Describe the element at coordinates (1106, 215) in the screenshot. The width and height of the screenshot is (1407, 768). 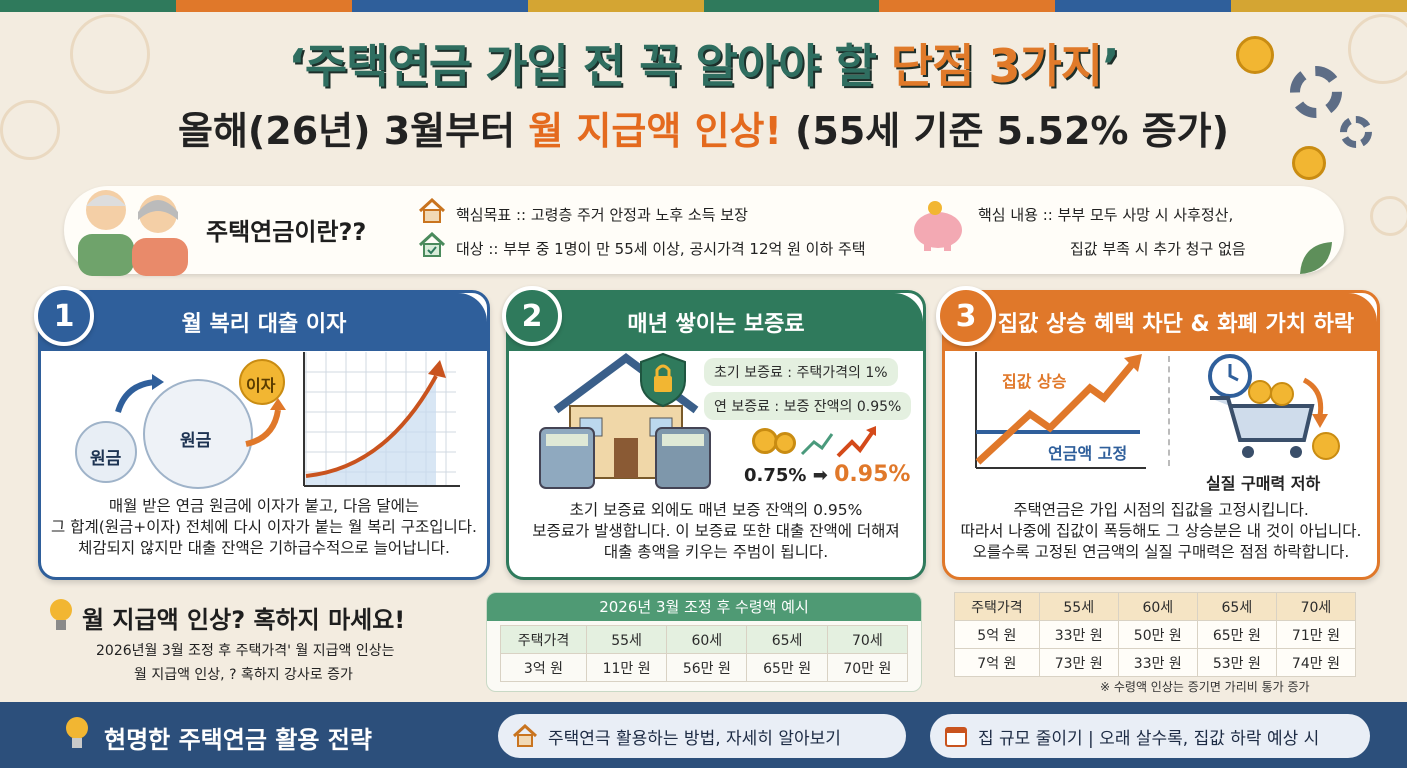
I see `intro-content-1: 핵심 내용 :: 부부 모두 사망 시 사후정산,` at that location.